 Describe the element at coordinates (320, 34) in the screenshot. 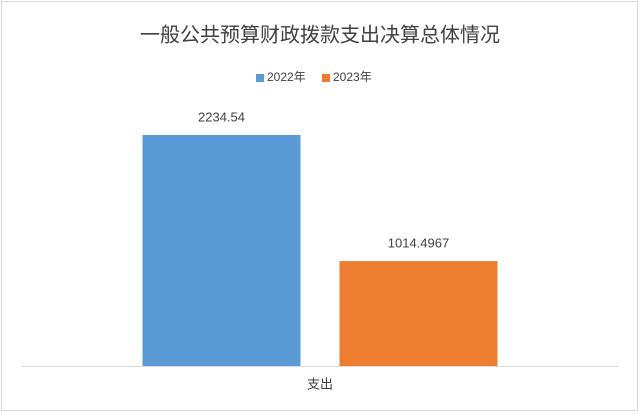

I see `chart-title: 一般公共预算财政拨款支出决算总体情况` at that location.